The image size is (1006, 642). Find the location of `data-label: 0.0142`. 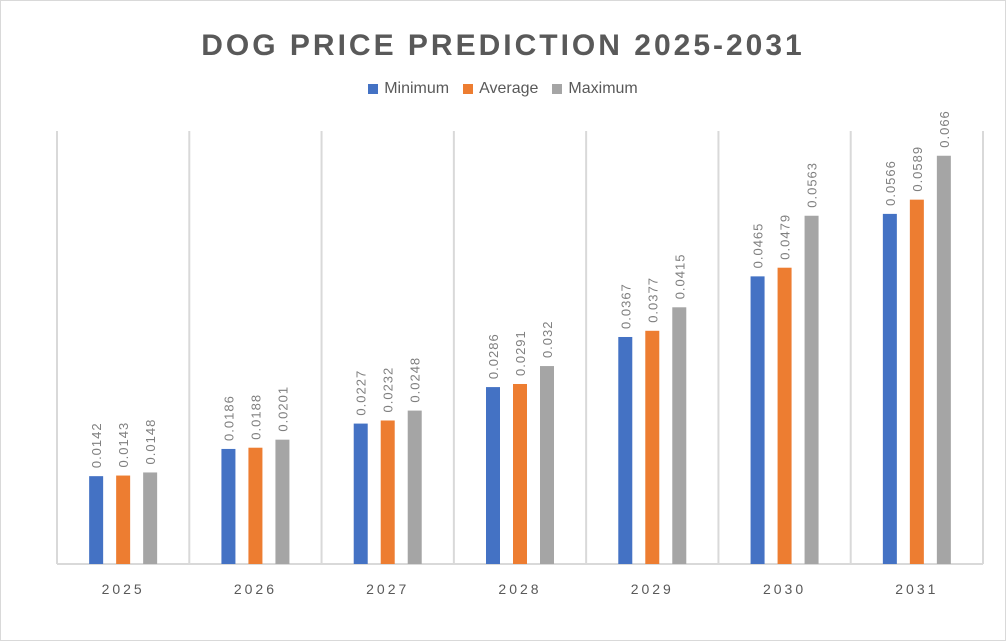

data-label: 0.0142 is located at coordinates (96, 445).